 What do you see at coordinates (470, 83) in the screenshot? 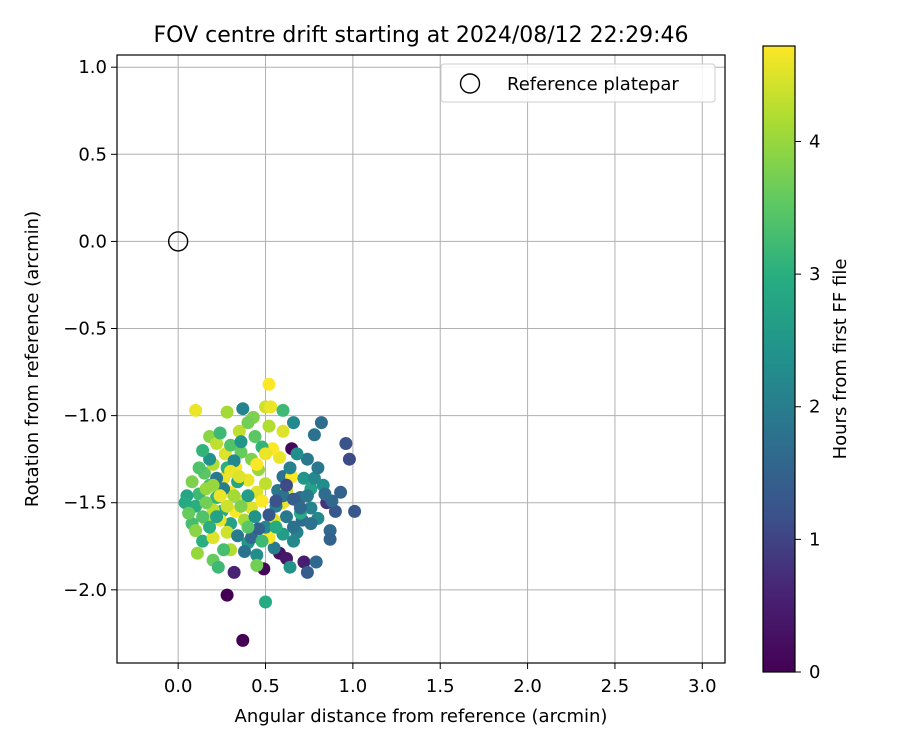
I see `legend-reference-marker` at bounding box center [470, 83].